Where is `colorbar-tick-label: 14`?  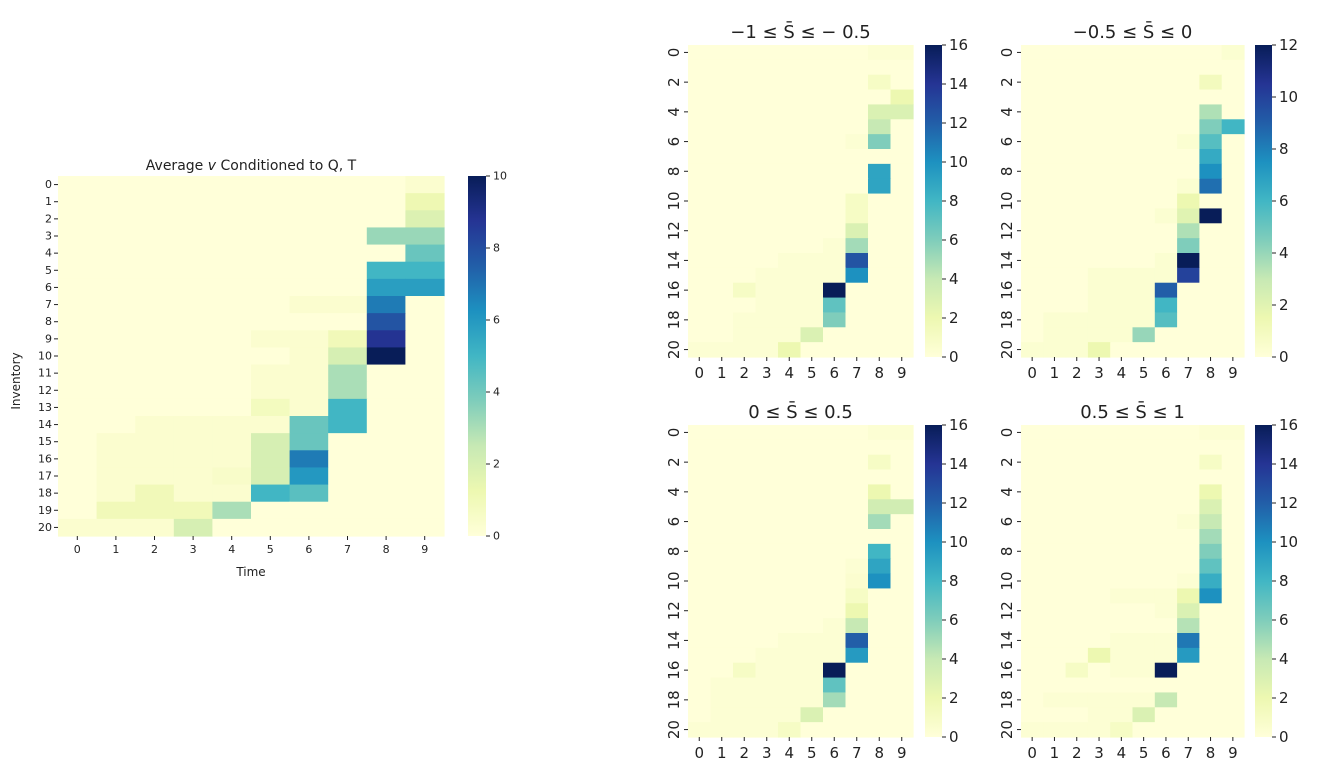
colorbar-tick-label: 14 is located at coordinates (958, 464).